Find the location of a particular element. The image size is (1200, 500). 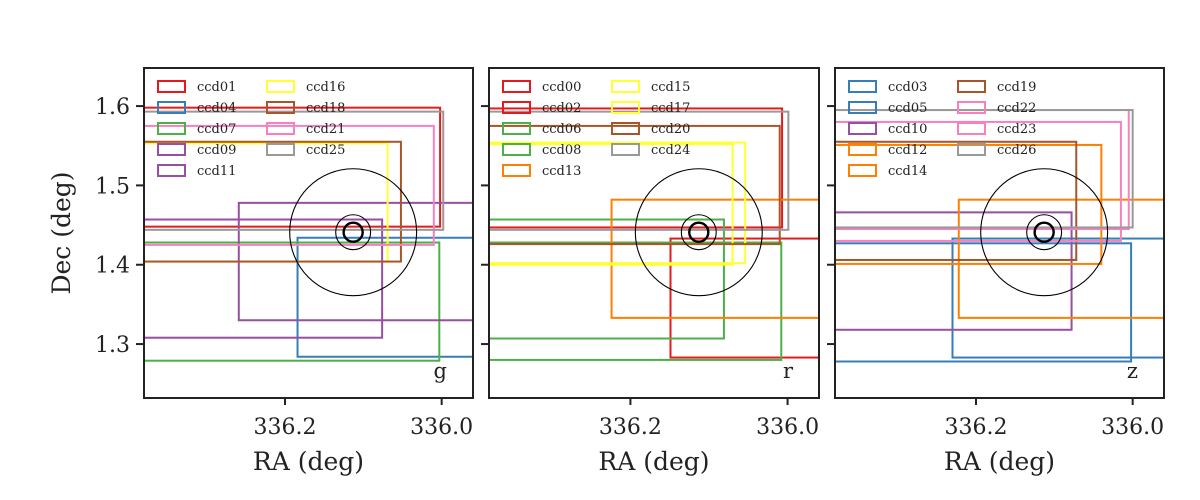

legend-entry: ccd01 is located at coordinates (216, 87).